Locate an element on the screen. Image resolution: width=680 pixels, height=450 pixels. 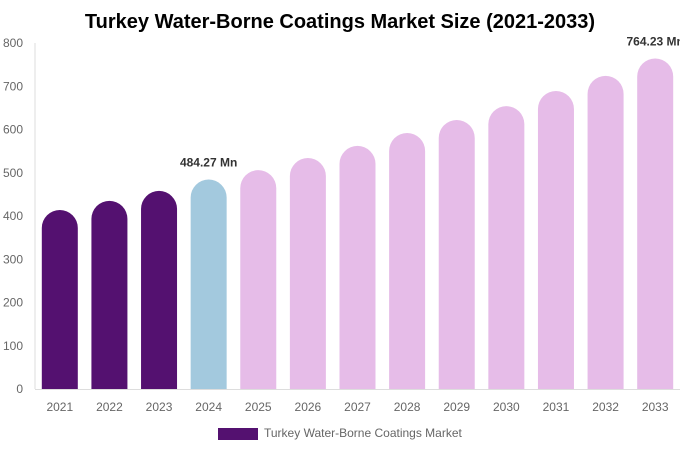
bar-2022 is located at coordinates (109, 294).